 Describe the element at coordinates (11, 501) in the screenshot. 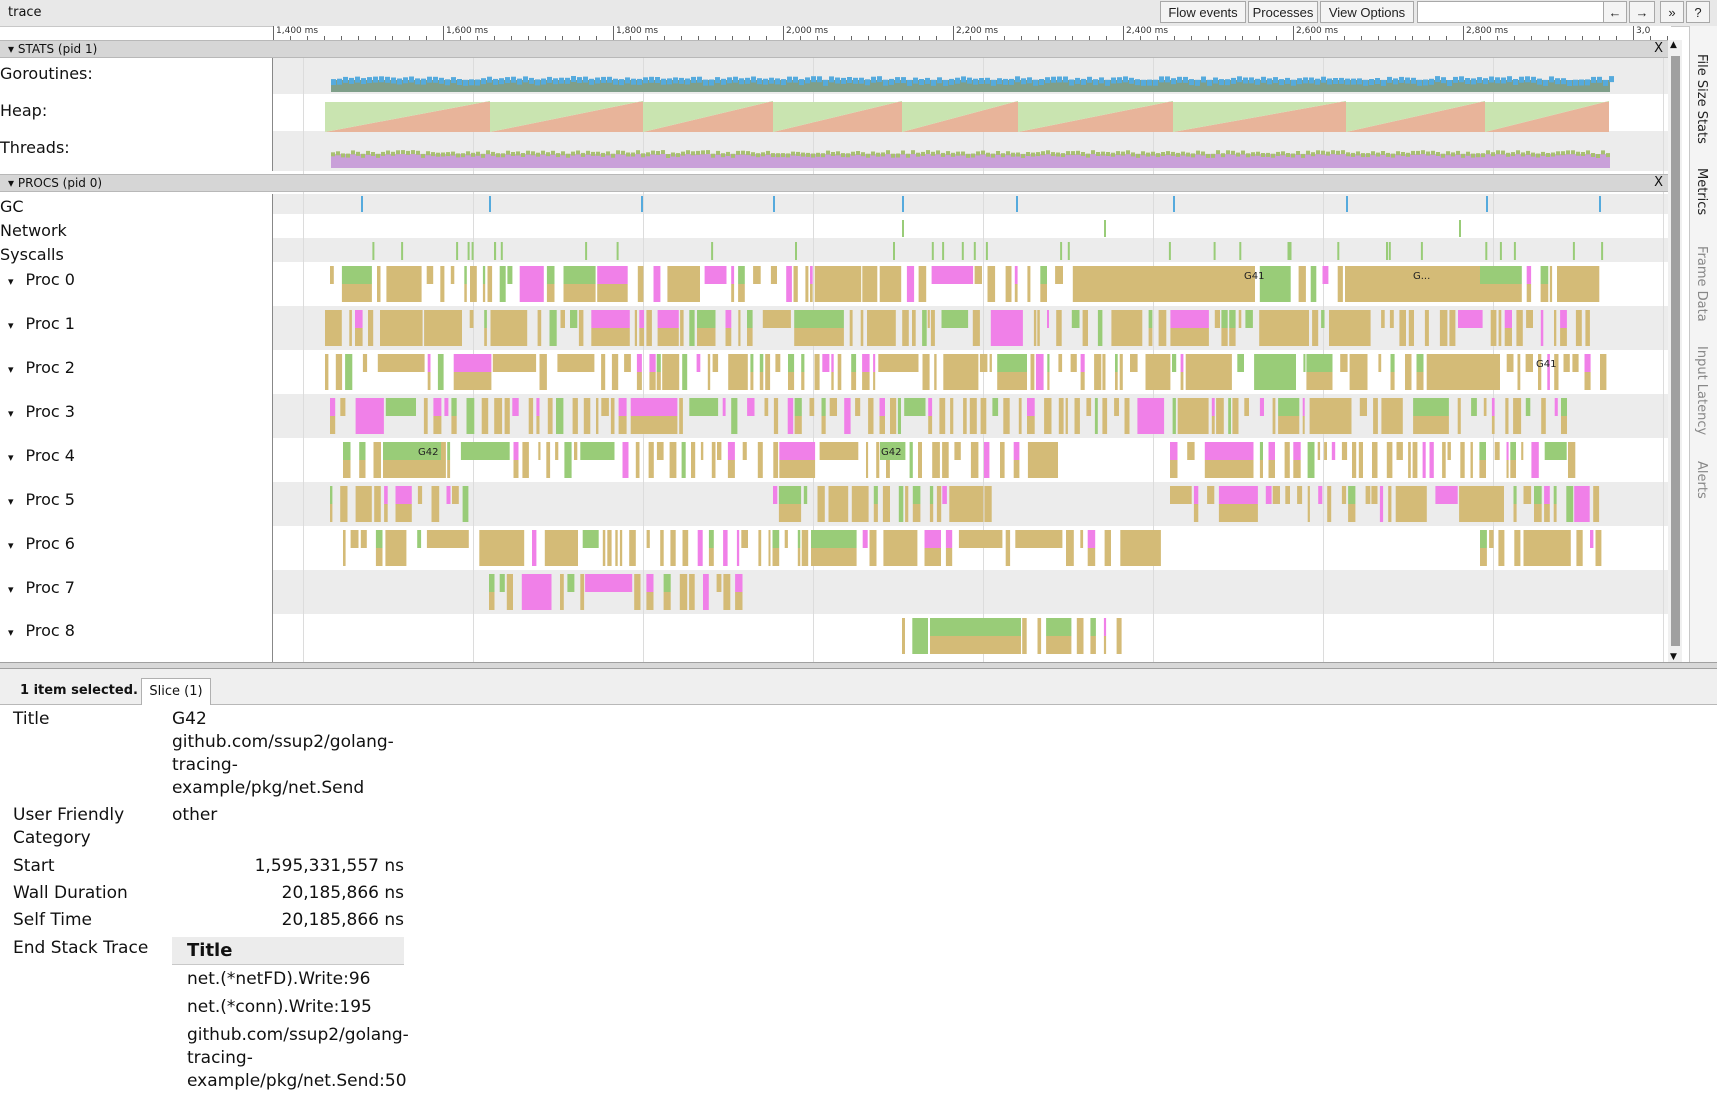

I see `expand-icon: ▾` at that location.